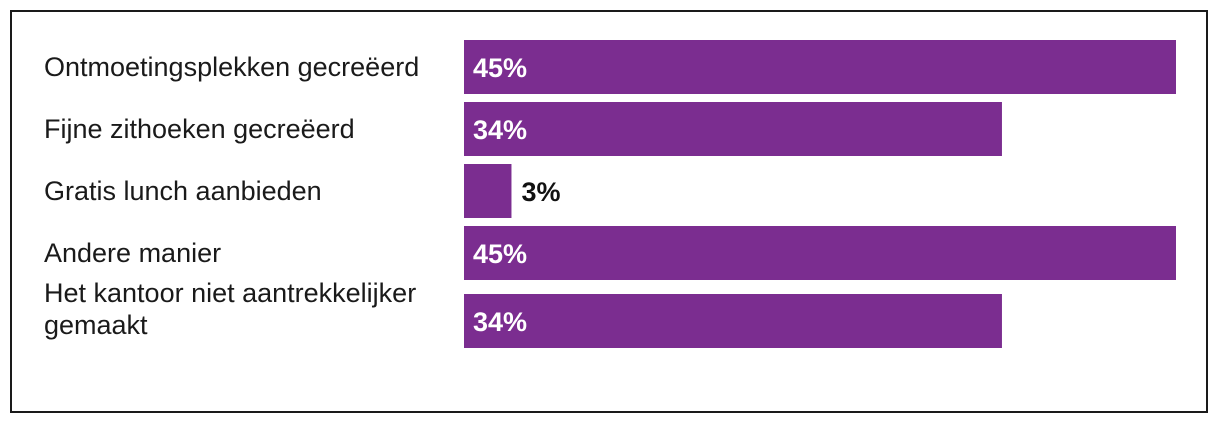 Image resolution: width=1220 pixels, height=426 pixels. What do you see at coordinates (500, 130) in the screenshot?
I see `value-label-2: 34%` at bounding box center [500, 130].